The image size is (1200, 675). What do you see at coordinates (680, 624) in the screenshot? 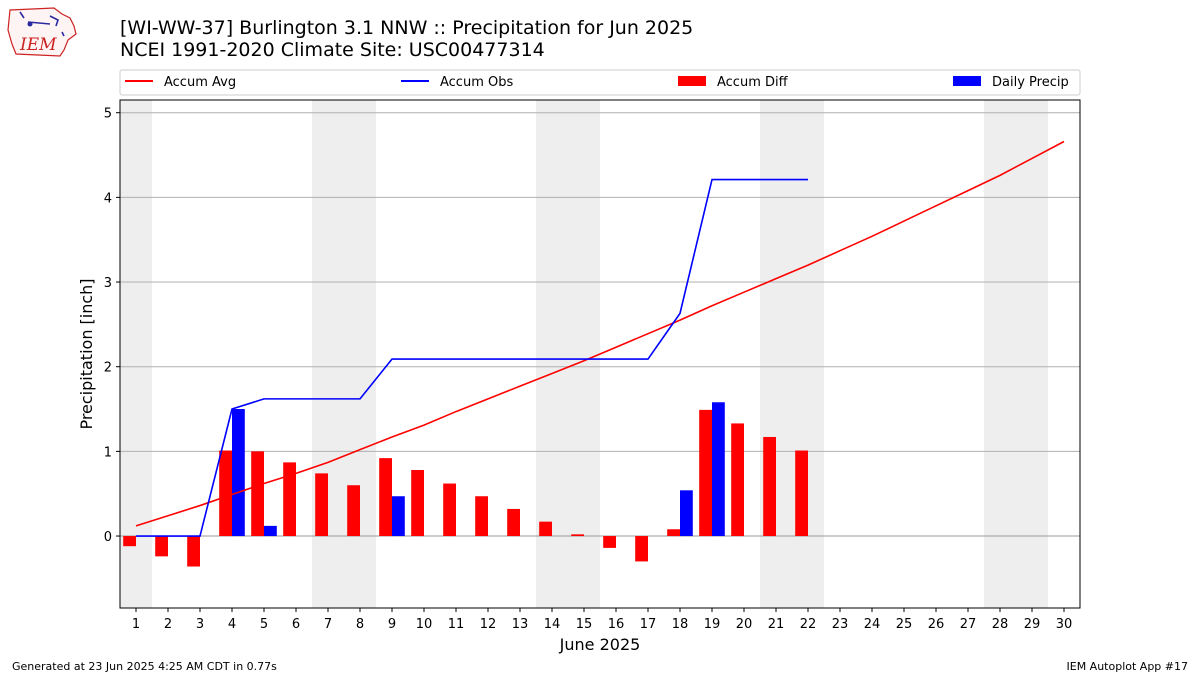
I see `x-tick-label: 18` at bounding box center [680, 624].